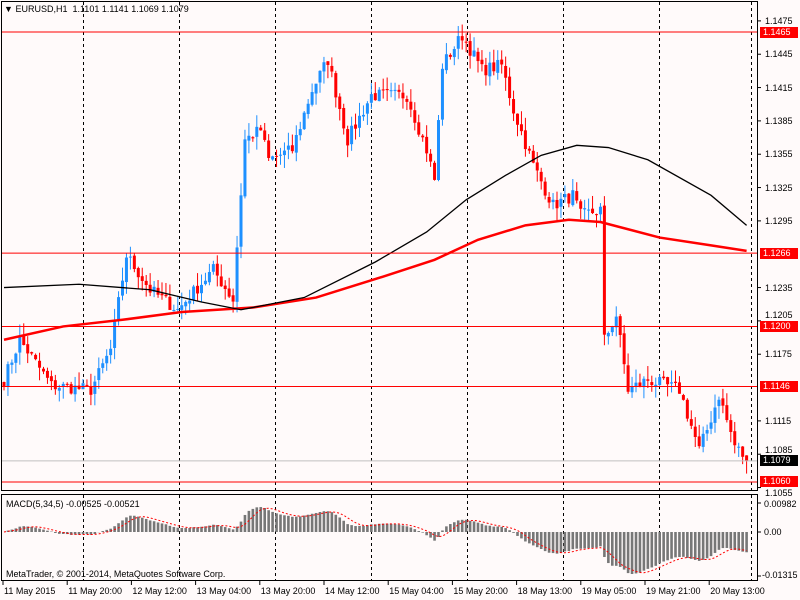 Image resolution: width=800 pixels, height=600 pixels. I want to click on level-price-tag: 1.1465, so click(779, 32).